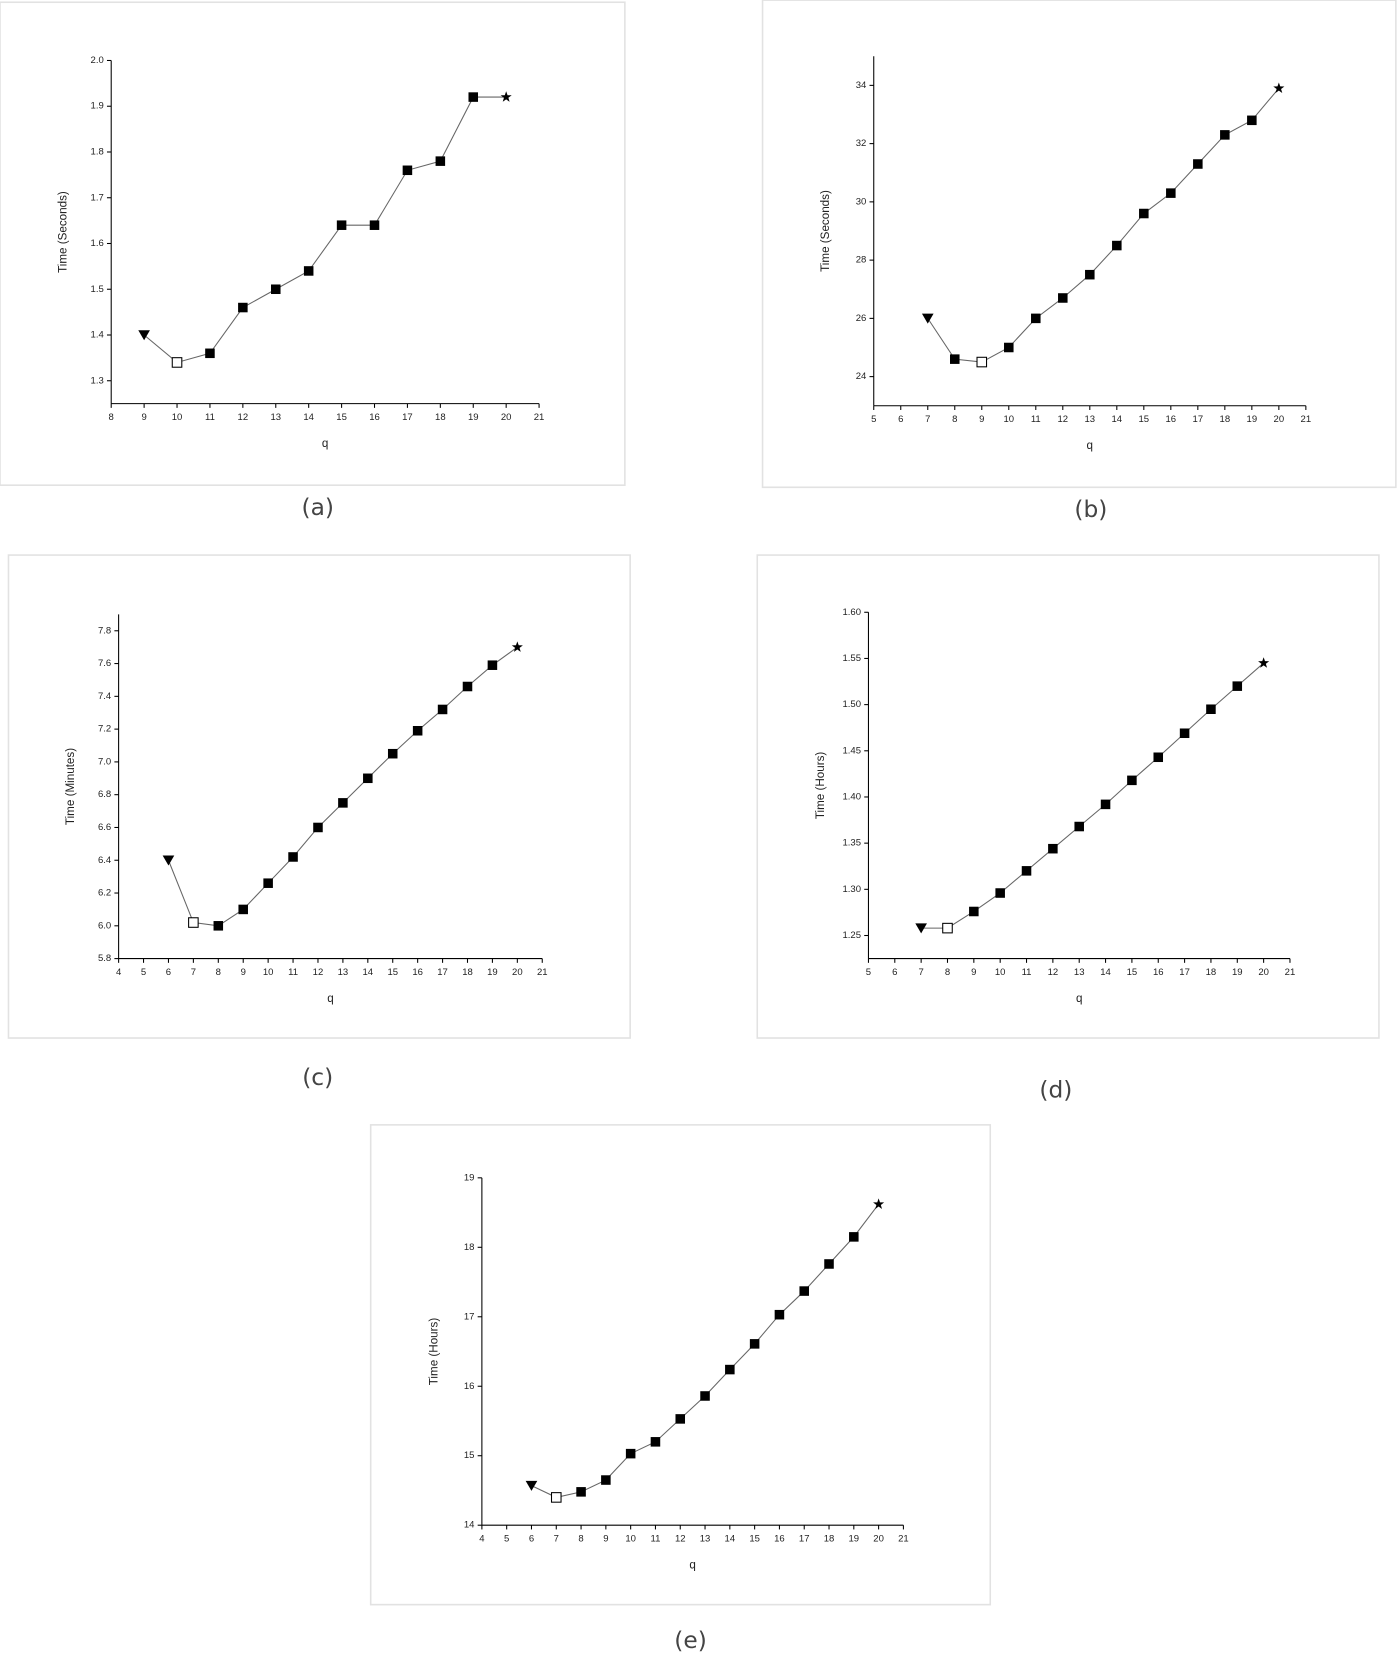 The image size is (1398, 1663). What do you see at coordinates (97, 380) in the screenshot?
I see `y-tick-label: 1.3` at bounding box center [97, 380].